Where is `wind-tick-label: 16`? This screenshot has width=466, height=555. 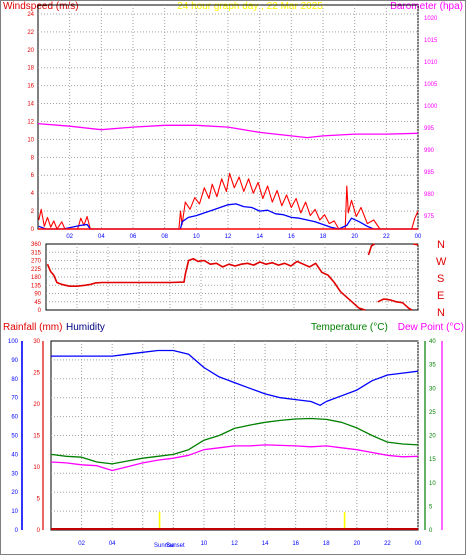
wind-tick-label: 16 is located at coordinates (30, 87).